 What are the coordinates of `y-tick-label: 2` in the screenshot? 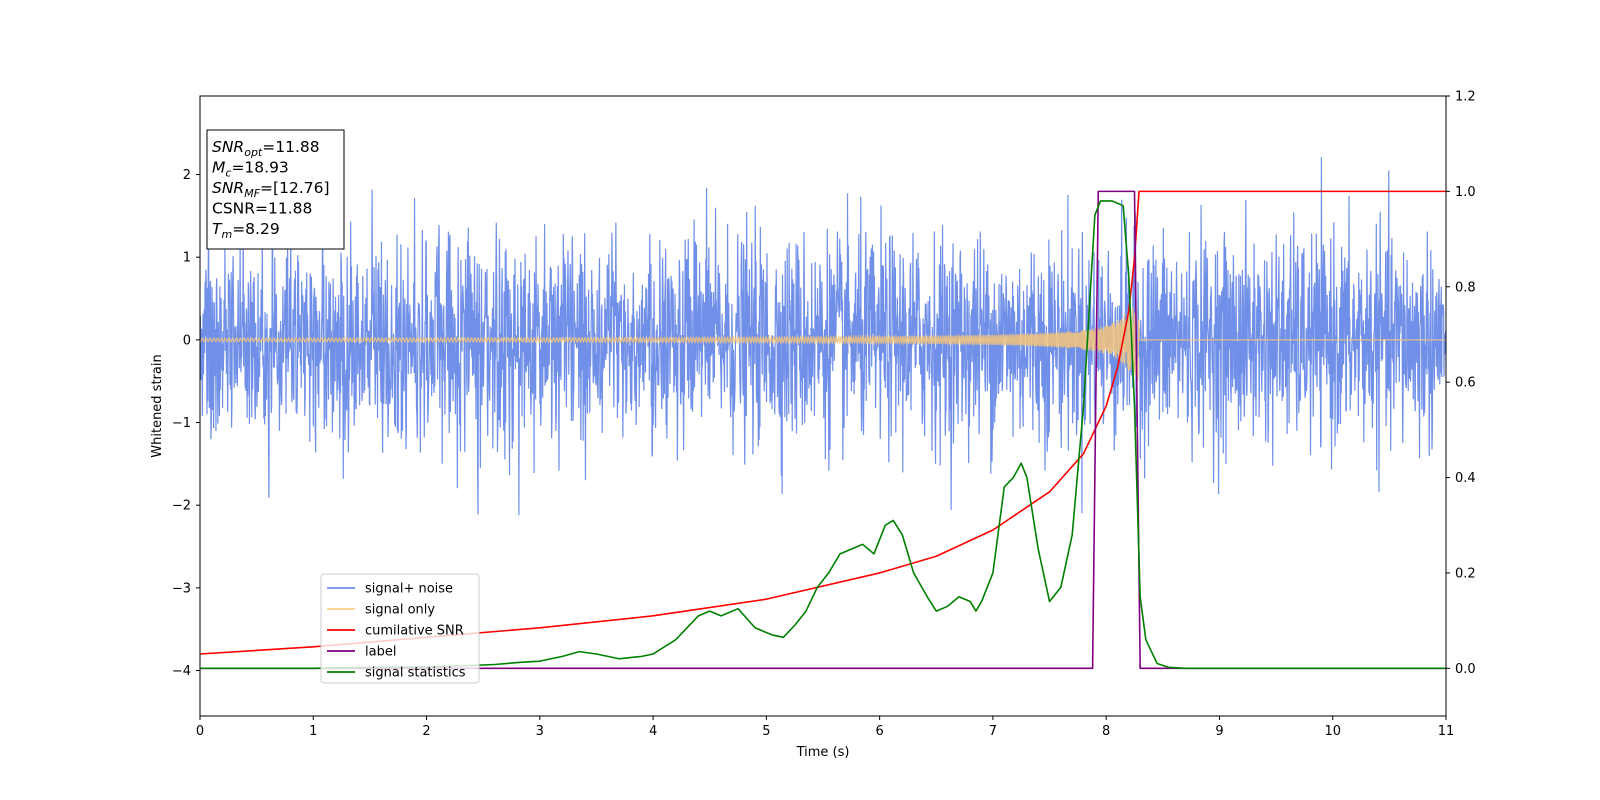 It's located at (187, 175).